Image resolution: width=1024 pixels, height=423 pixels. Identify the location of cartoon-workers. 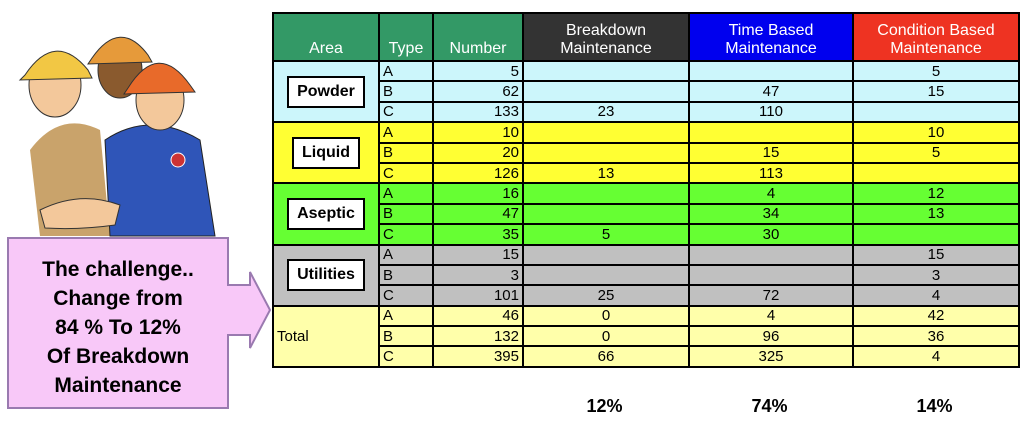
(118, 124).